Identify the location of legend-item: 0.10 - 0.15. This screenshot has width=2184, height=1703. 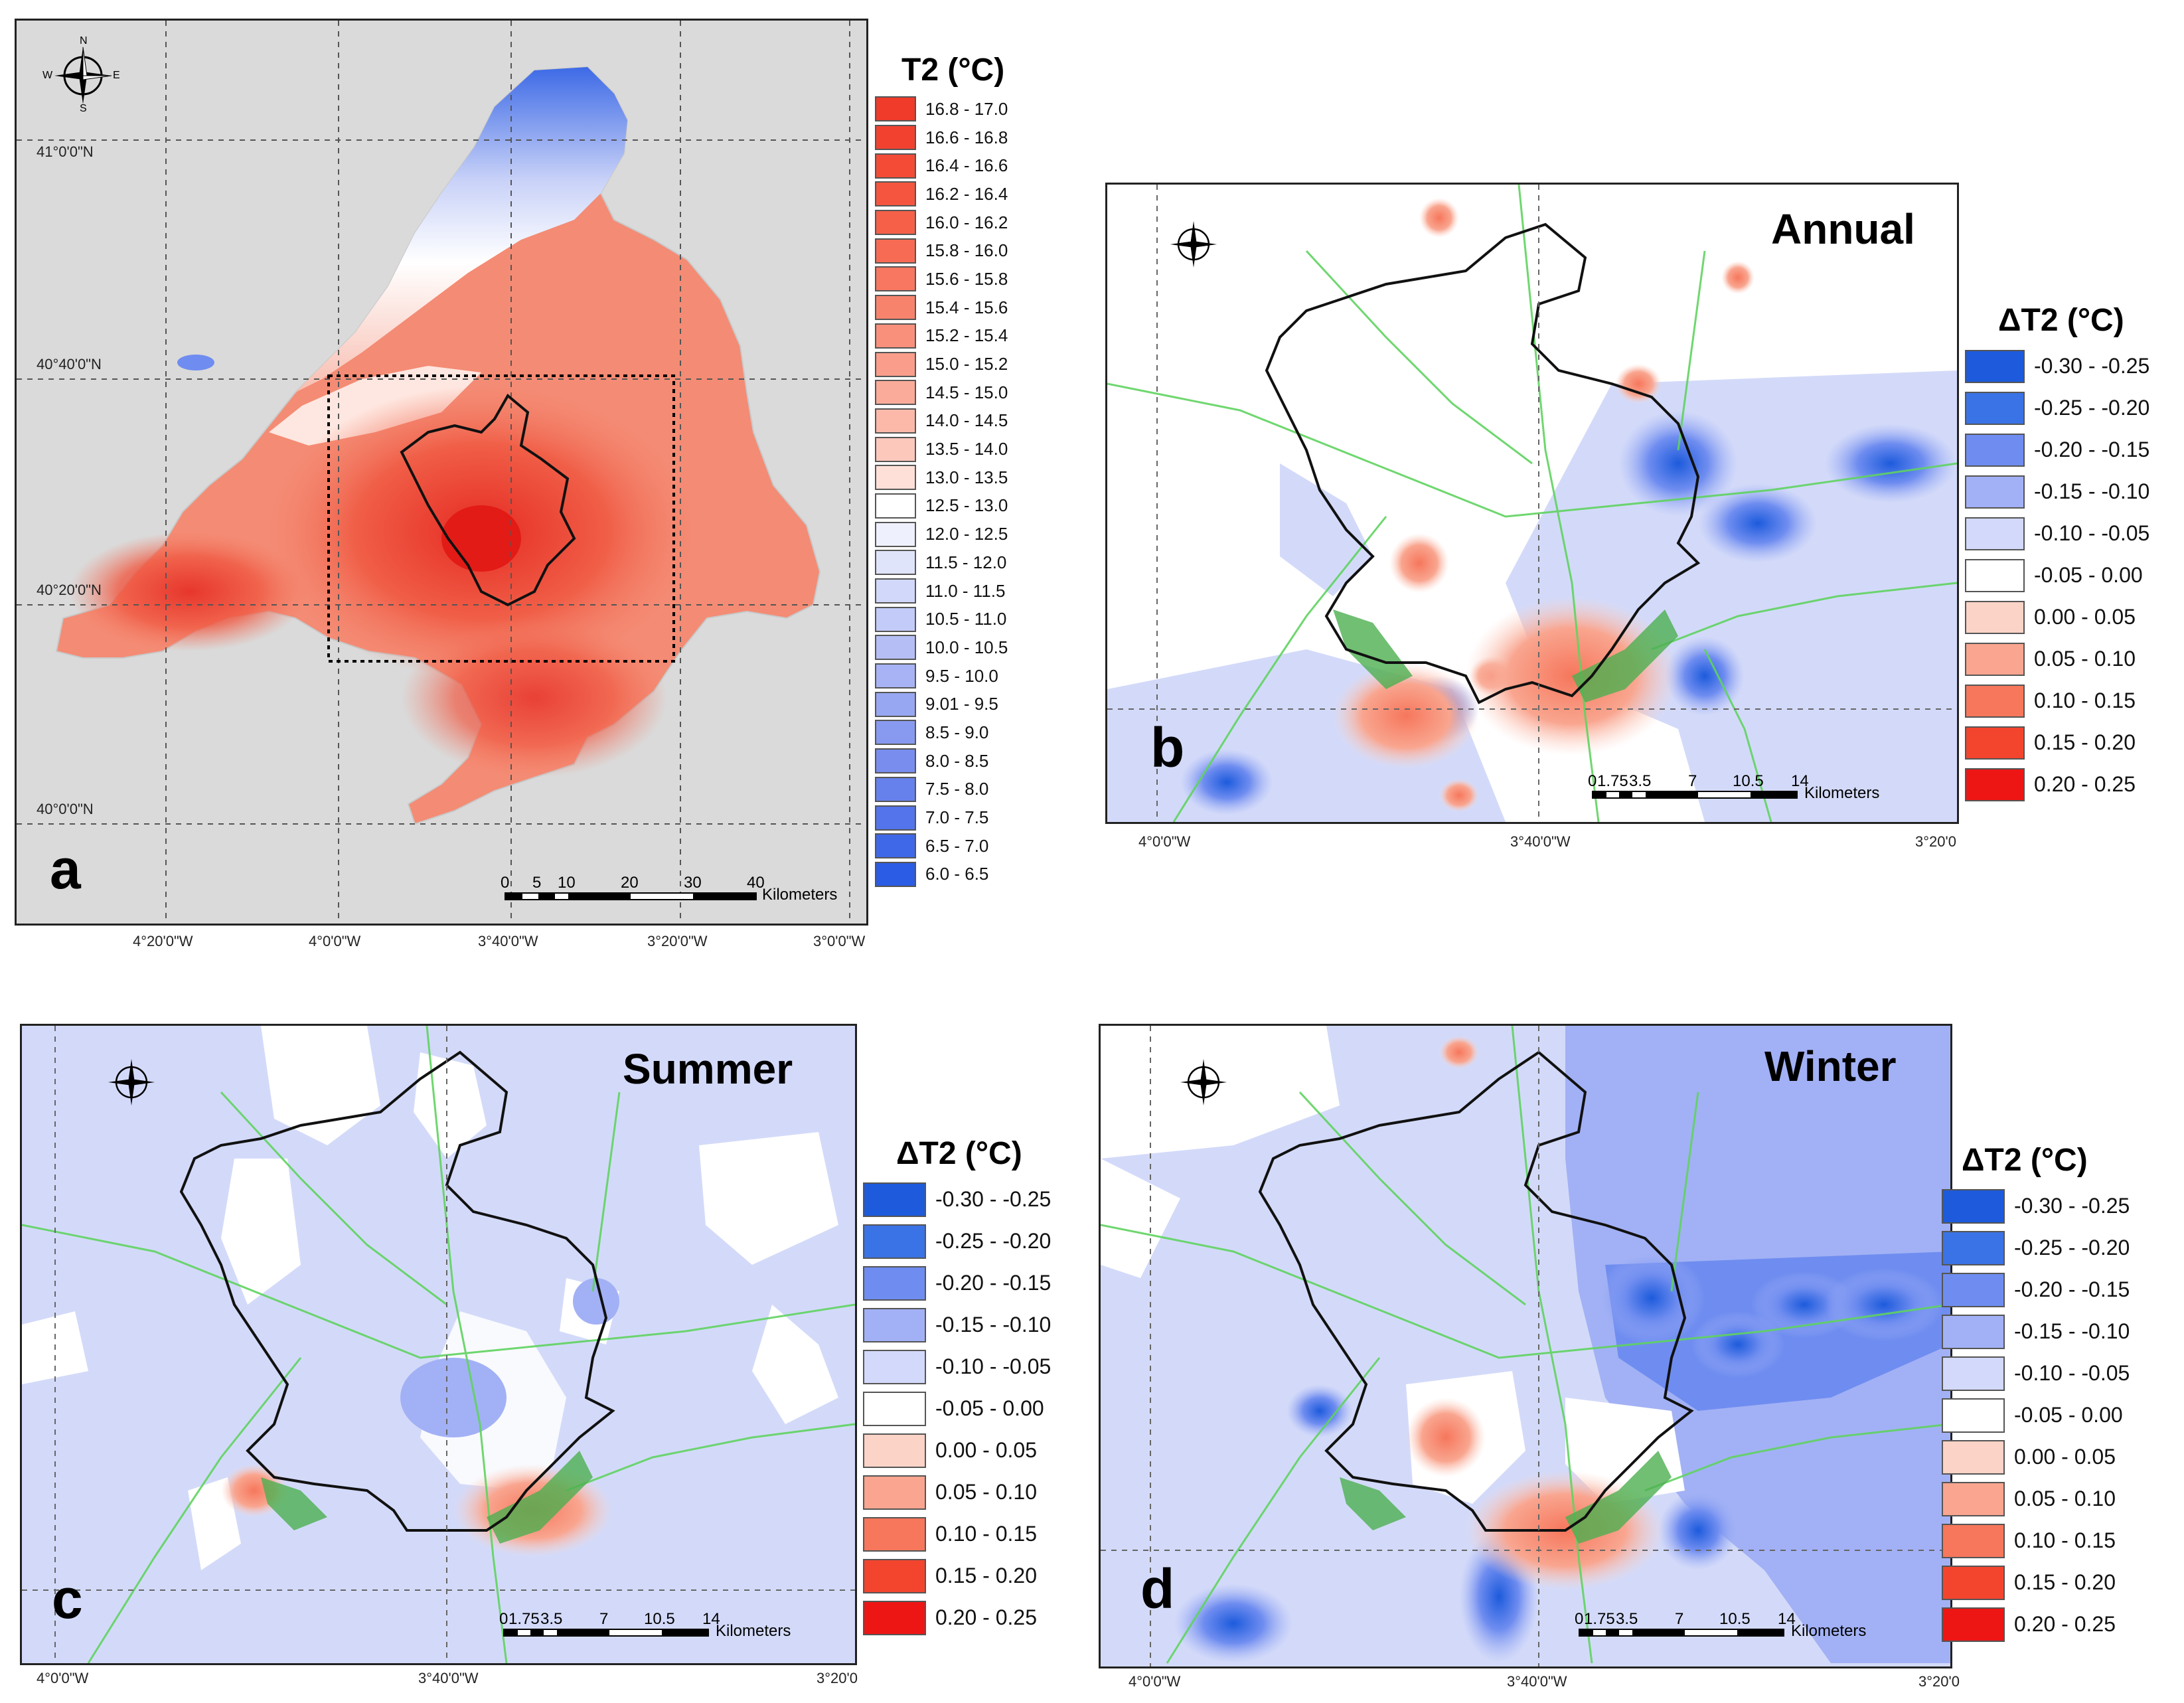
(957, 1534).